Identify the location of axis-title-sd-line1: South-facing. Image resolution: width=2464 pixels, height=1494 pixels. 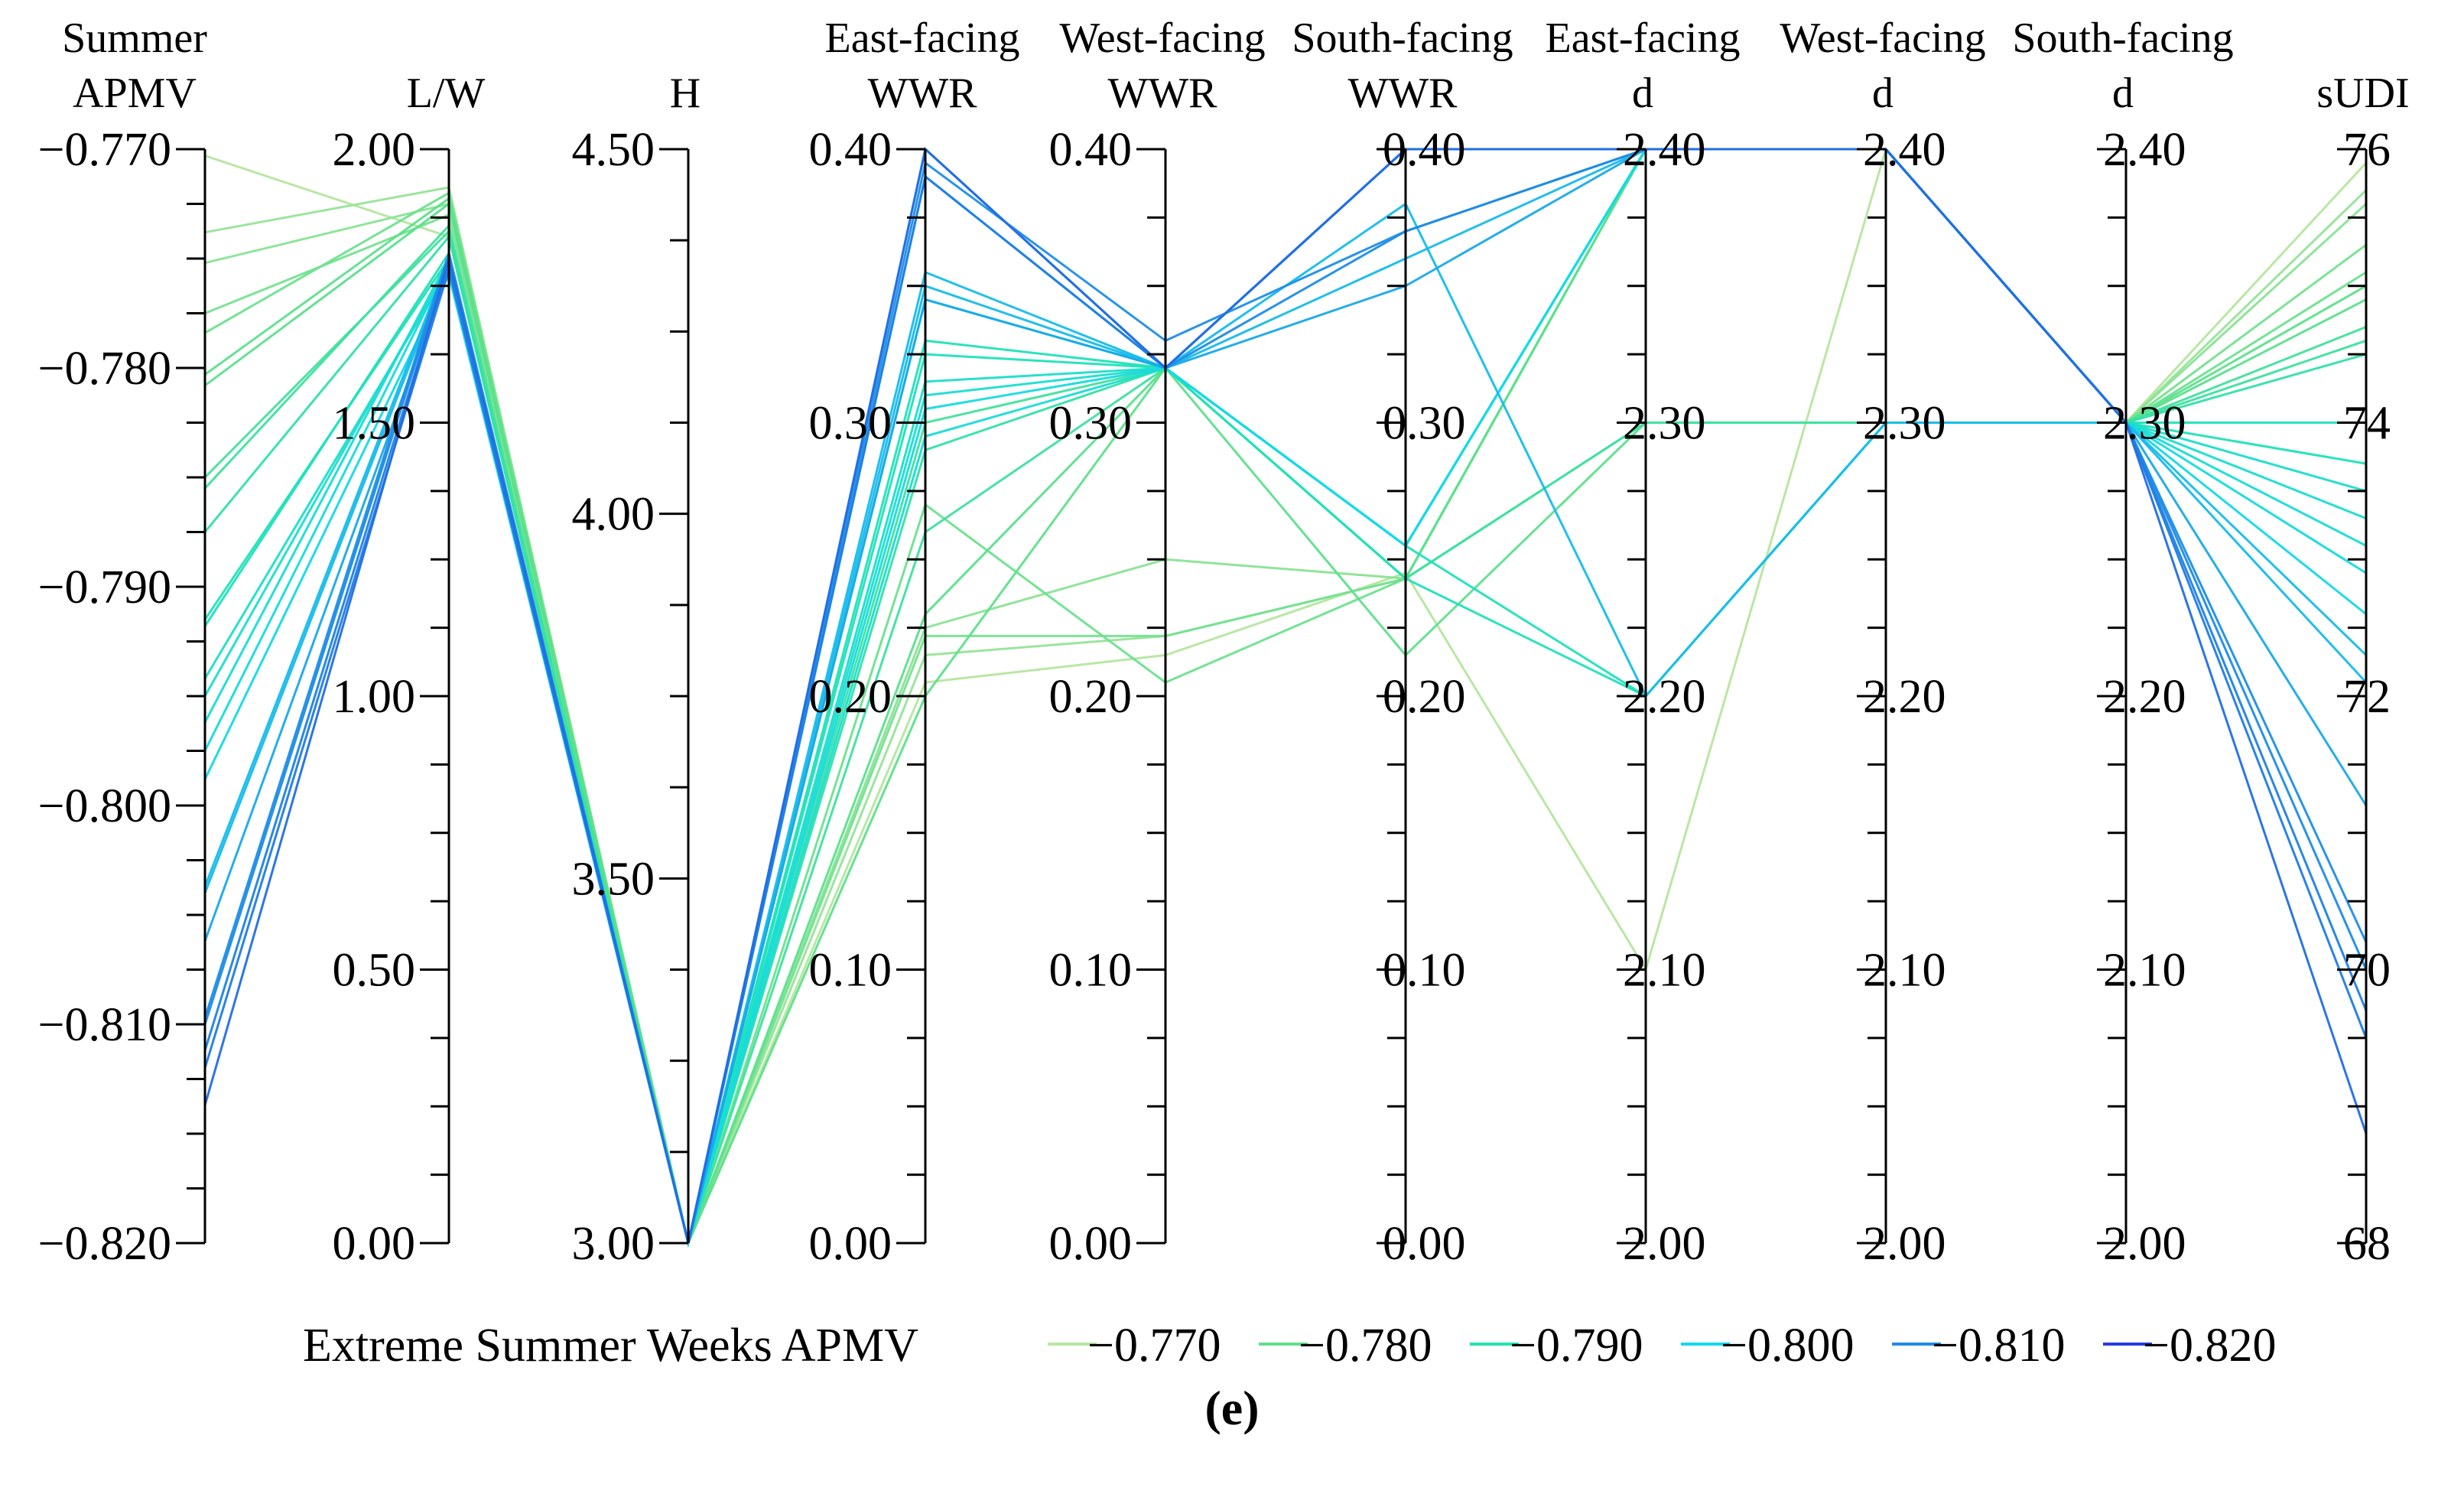
(2122, 38).